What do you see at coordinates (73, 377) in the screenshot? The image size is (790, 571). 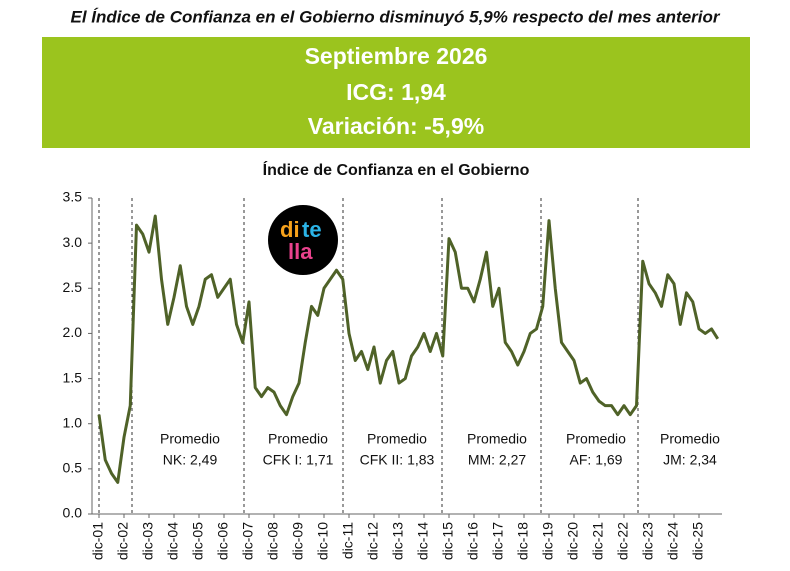 I see `y-tick-label: 1.5` at bounding box center [73, 377].